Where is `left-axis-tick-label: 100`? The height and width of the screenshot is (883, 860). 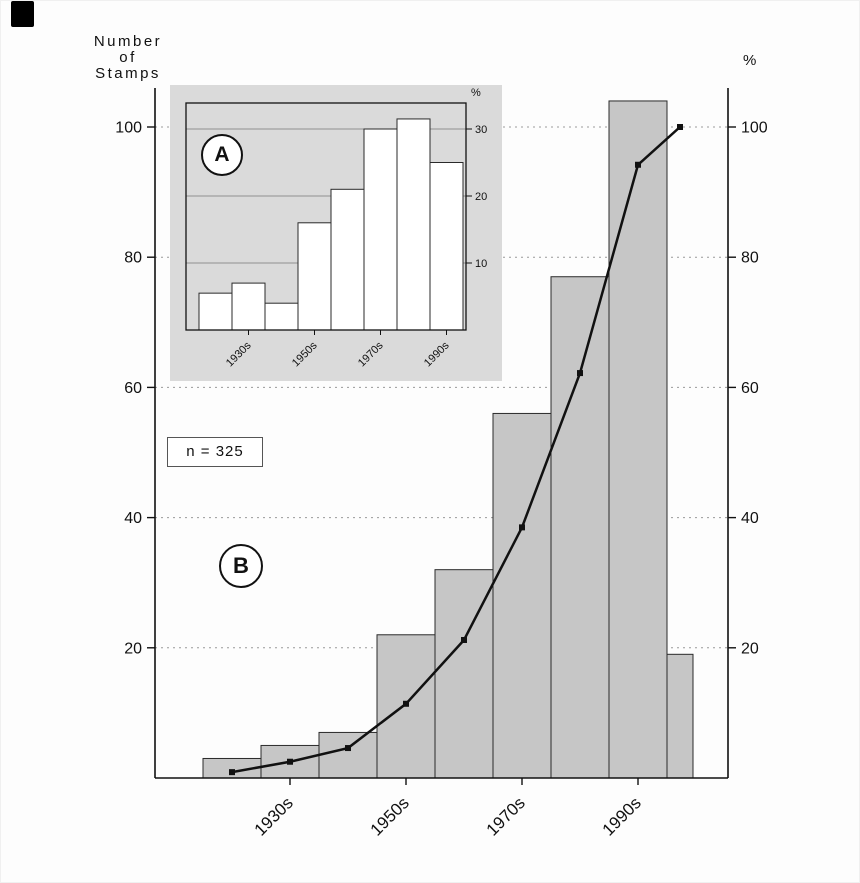
left-axis-tick-label: 100 is located at coordinates (128, 128).